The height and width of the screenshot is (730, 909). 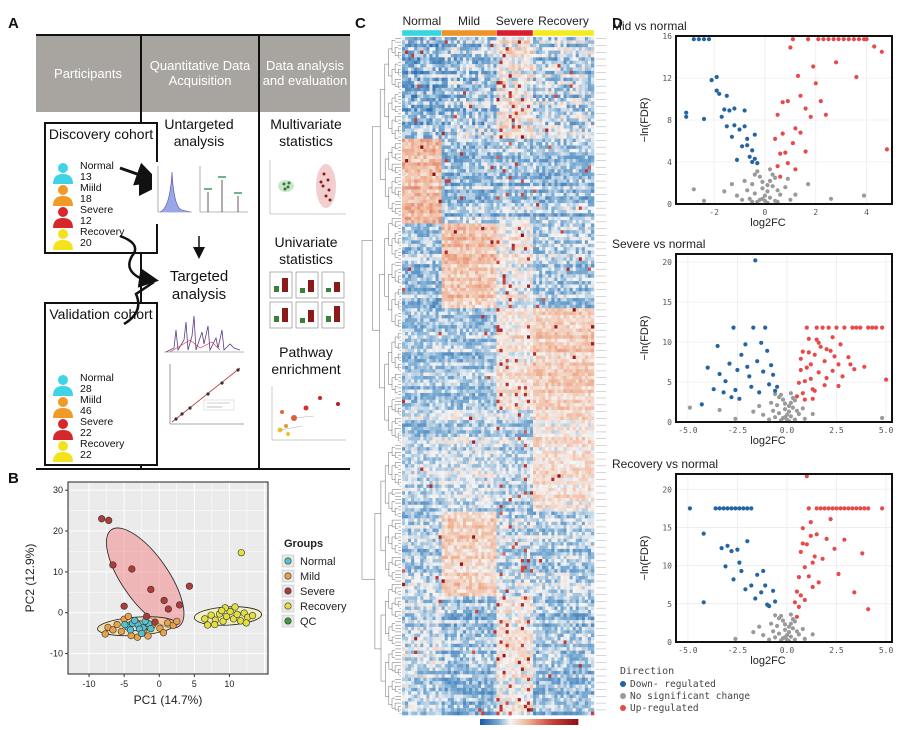 I want to click on header-analysis: Data analysis and evaluation, so click(x=305, y=73).